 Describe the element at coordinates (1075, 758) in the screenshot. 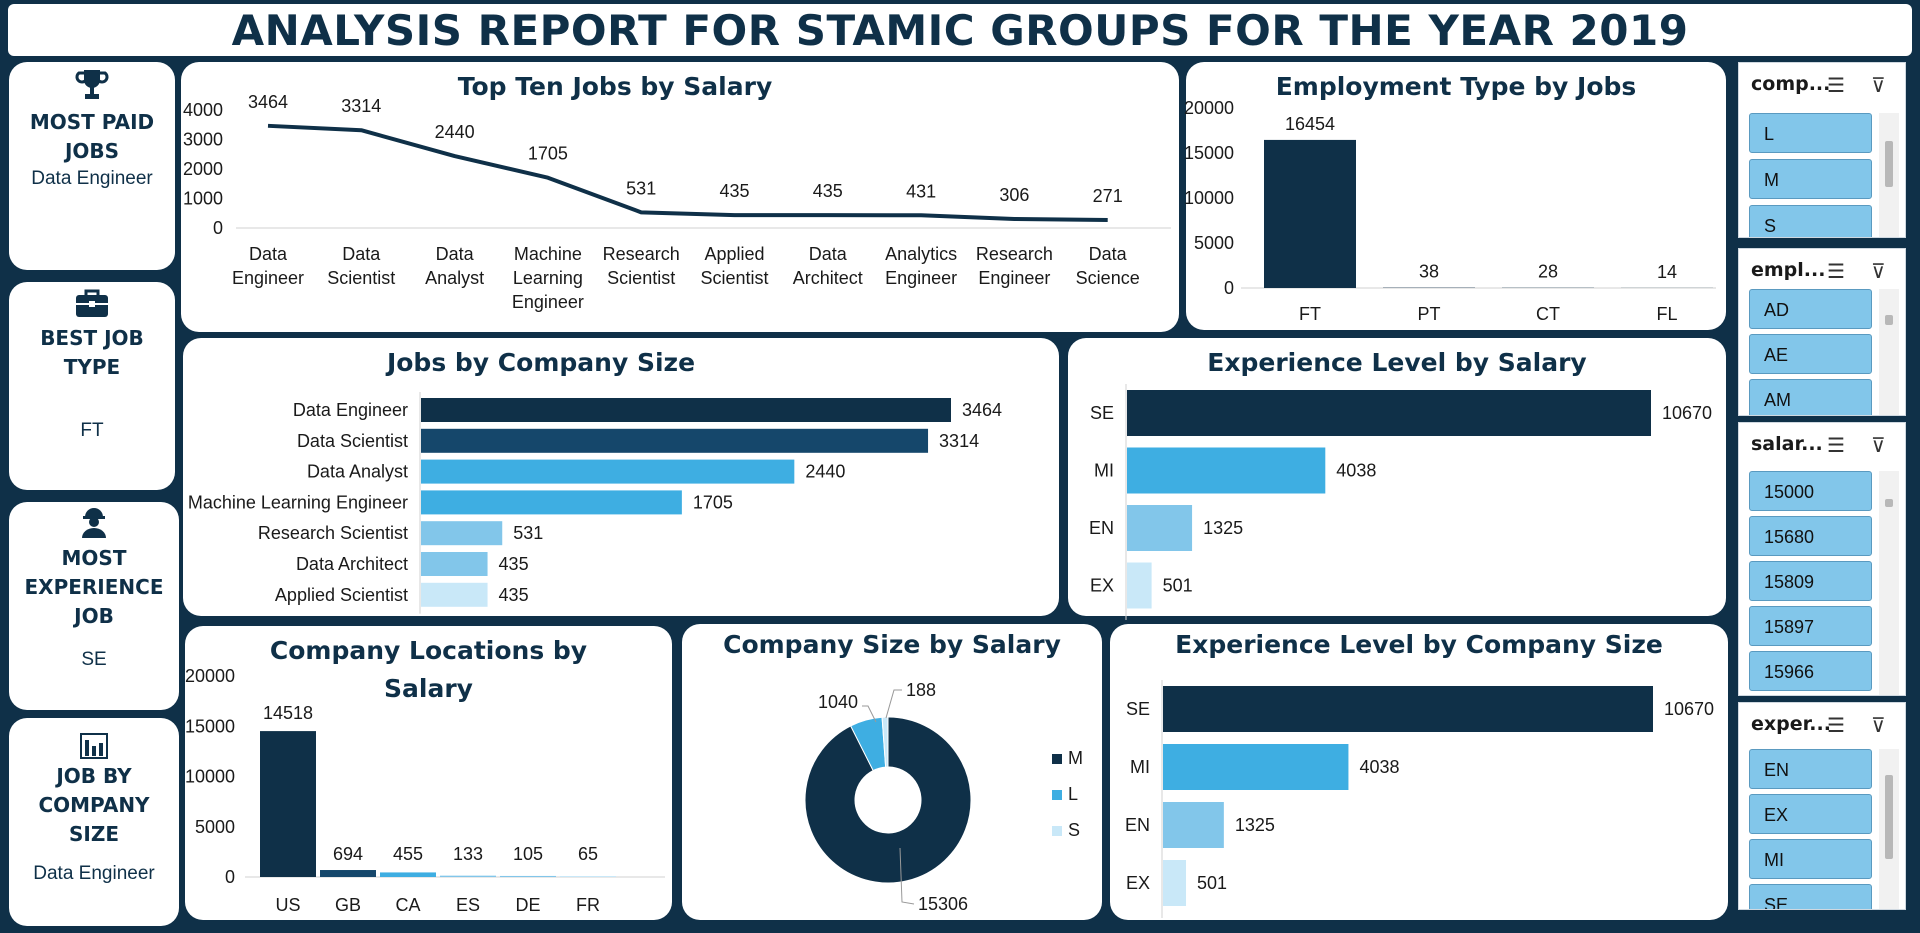

I see `legend-label: M` at that location.